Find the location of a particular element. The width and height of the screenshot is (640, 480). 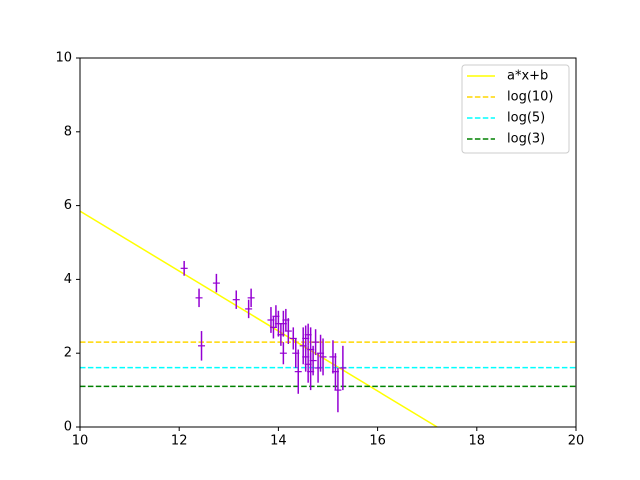

y-tick-label: 4 is located at coordinates (68, 279).